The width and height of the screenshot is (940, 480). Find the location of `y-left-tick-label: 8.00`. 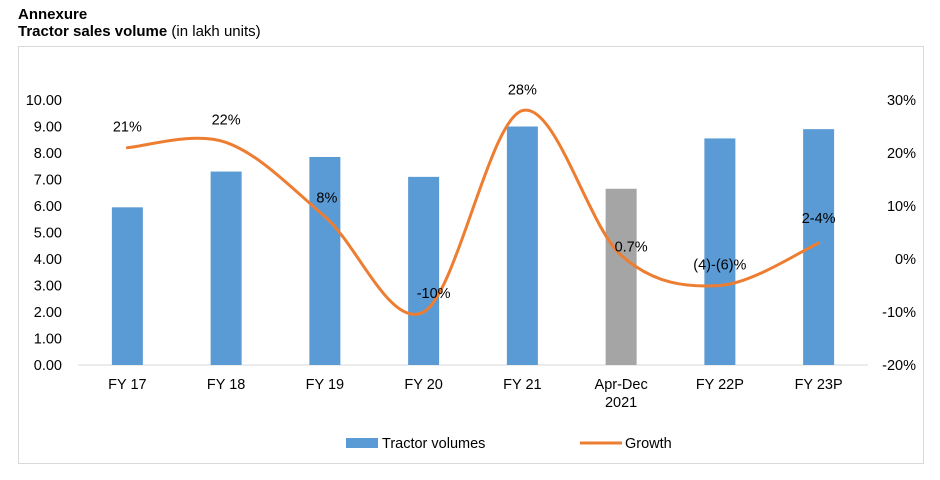

y-left-tick-label: 8.00 is located at coordinates (48, 154).